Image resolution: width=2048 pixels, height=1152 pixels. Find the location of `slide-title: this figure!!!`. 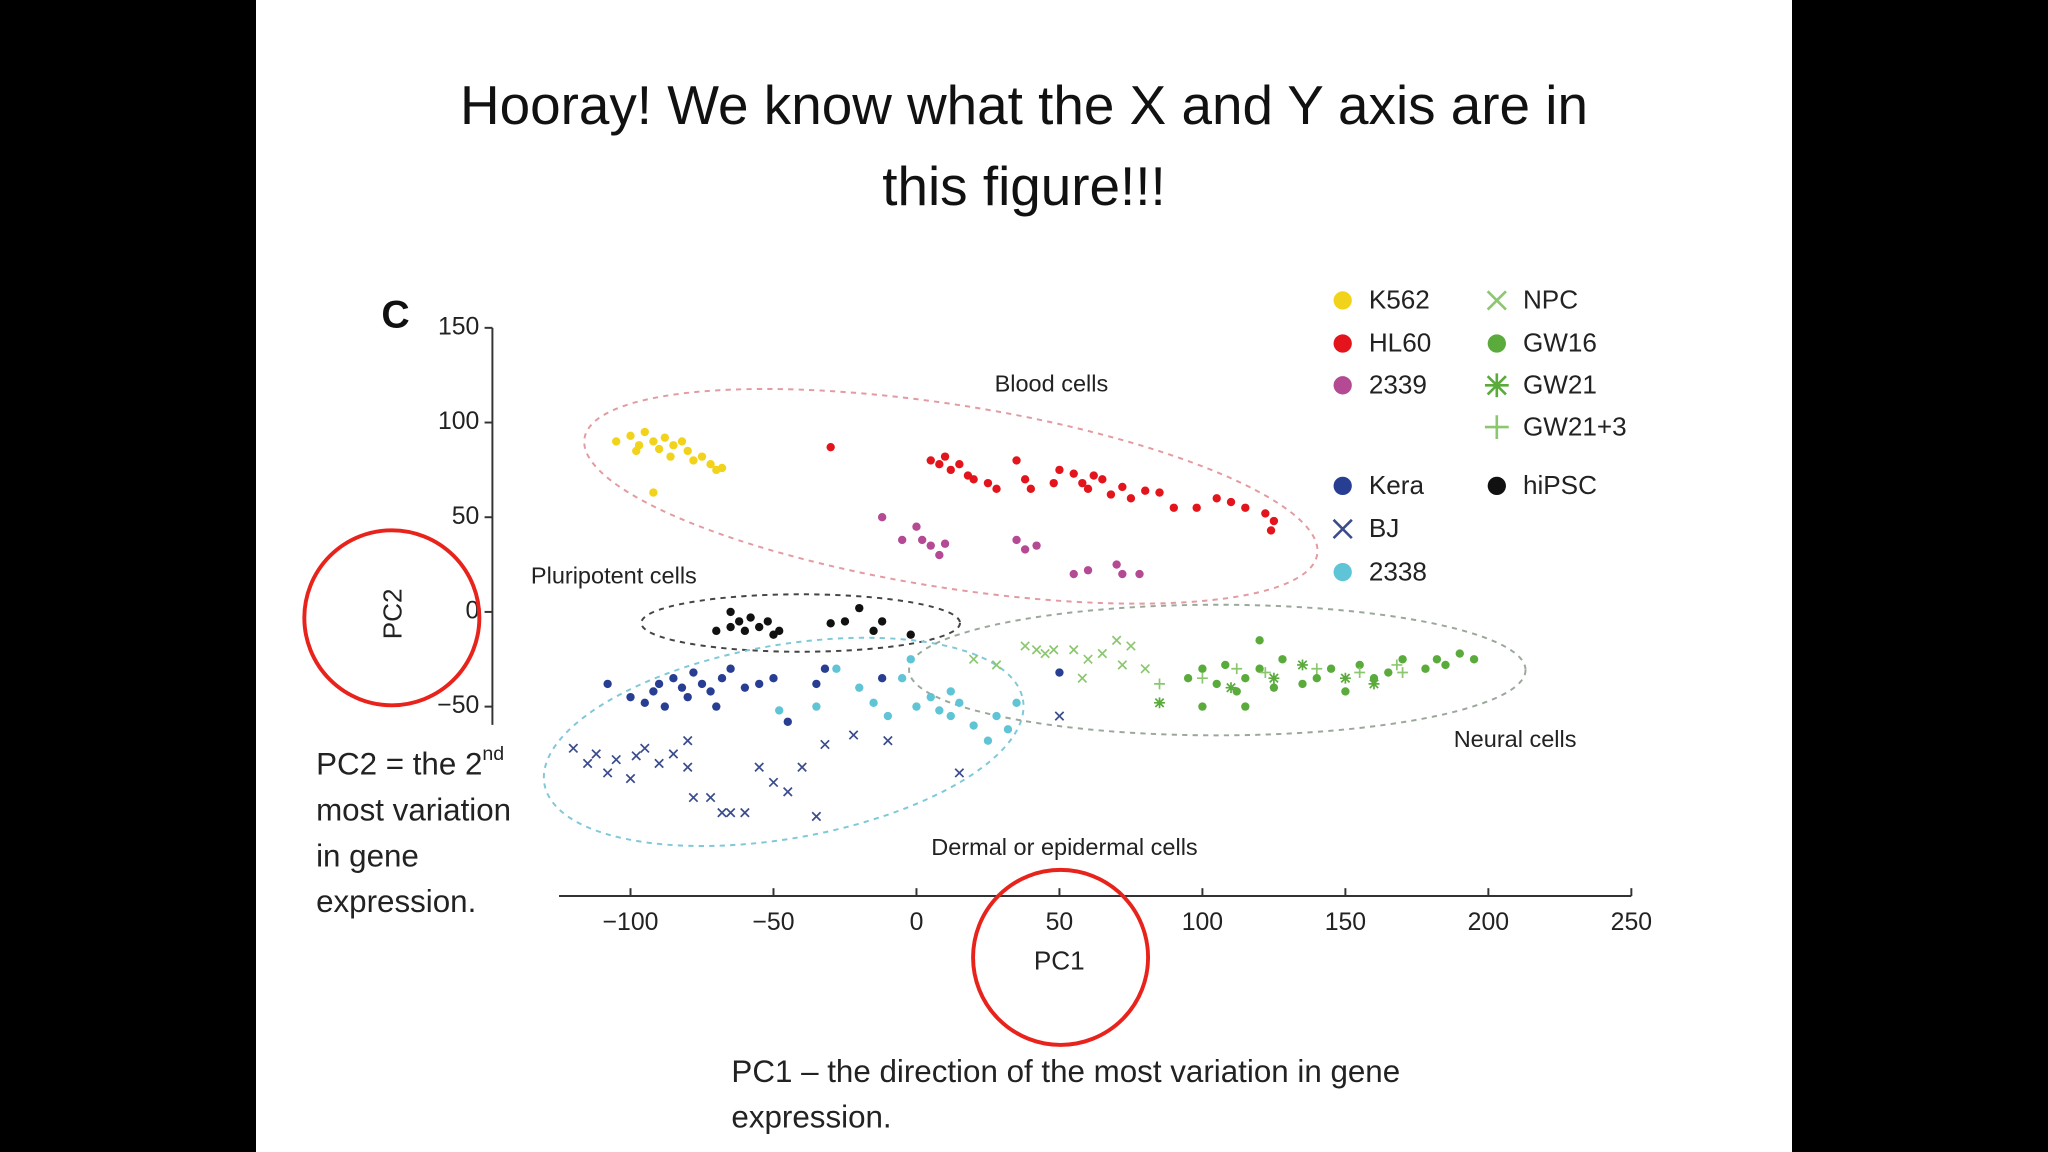

slide-title: this figure!!! is located at coordinates (1023, 186).